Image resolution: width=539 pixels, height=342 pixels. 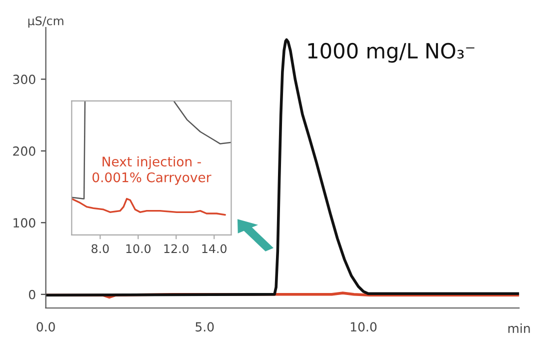 What do you see at coordinates (214, 249) in the screenshot?
I see `x-tick-label: 14.0` at bounding box center [214, 249].